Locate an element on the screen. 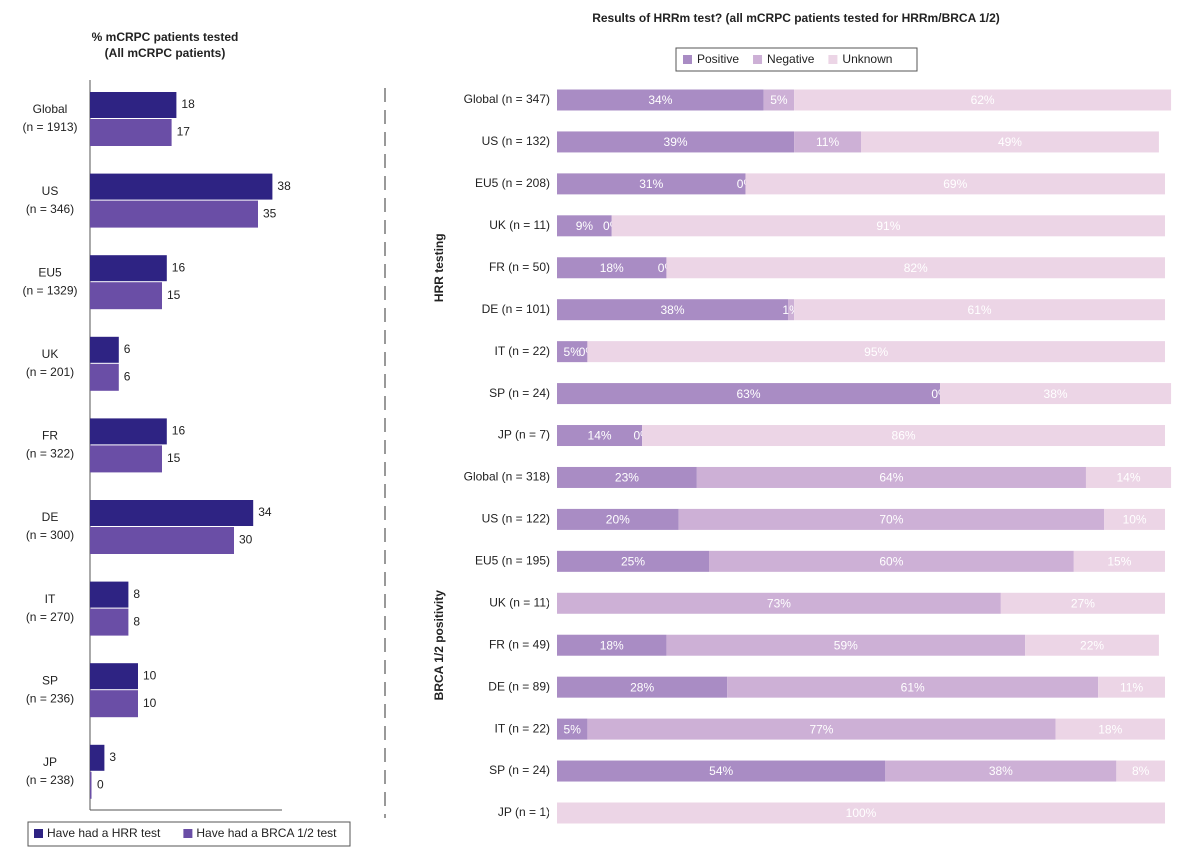 The height and width of the screenshot is (860, 1200). legend-label: Unknown is located at coordinates (867, 59).